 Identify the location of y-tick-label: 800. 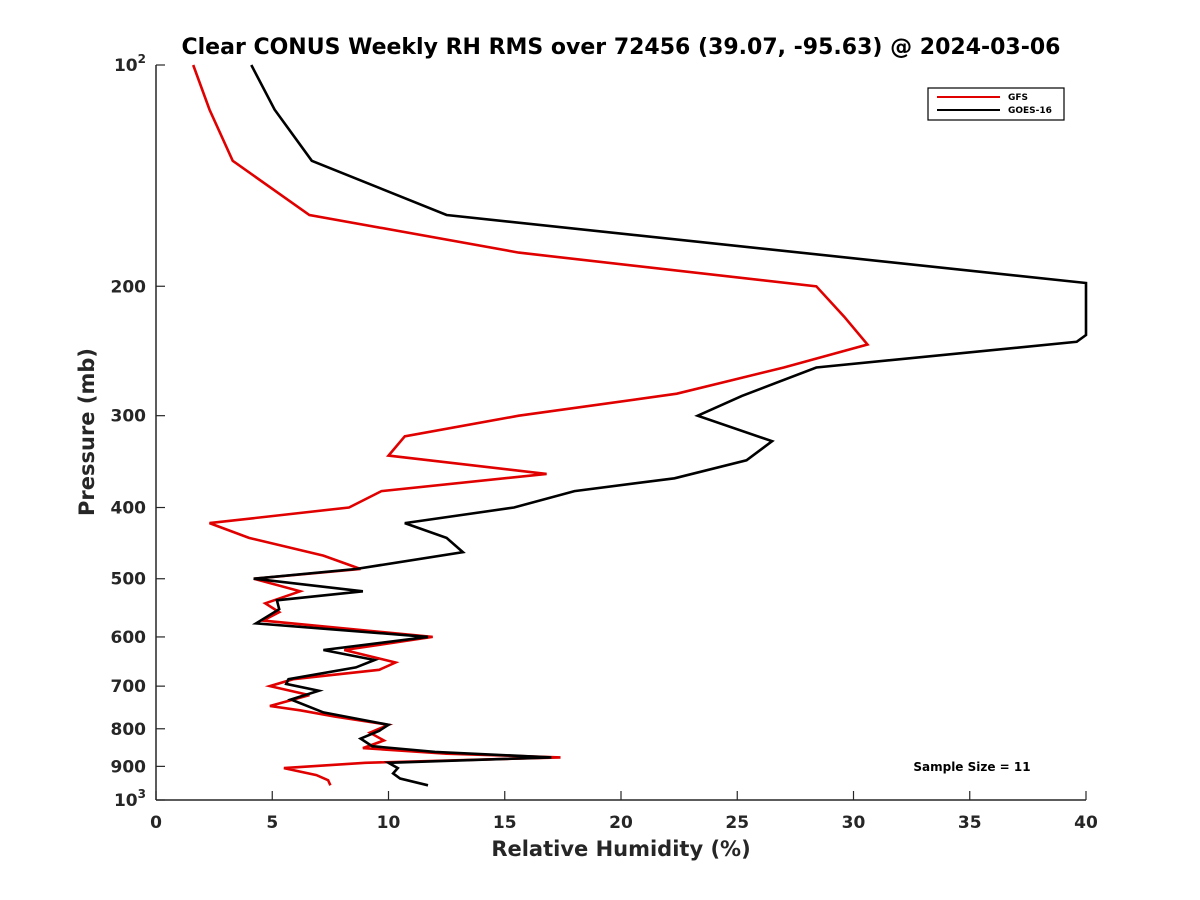
(129, 730).